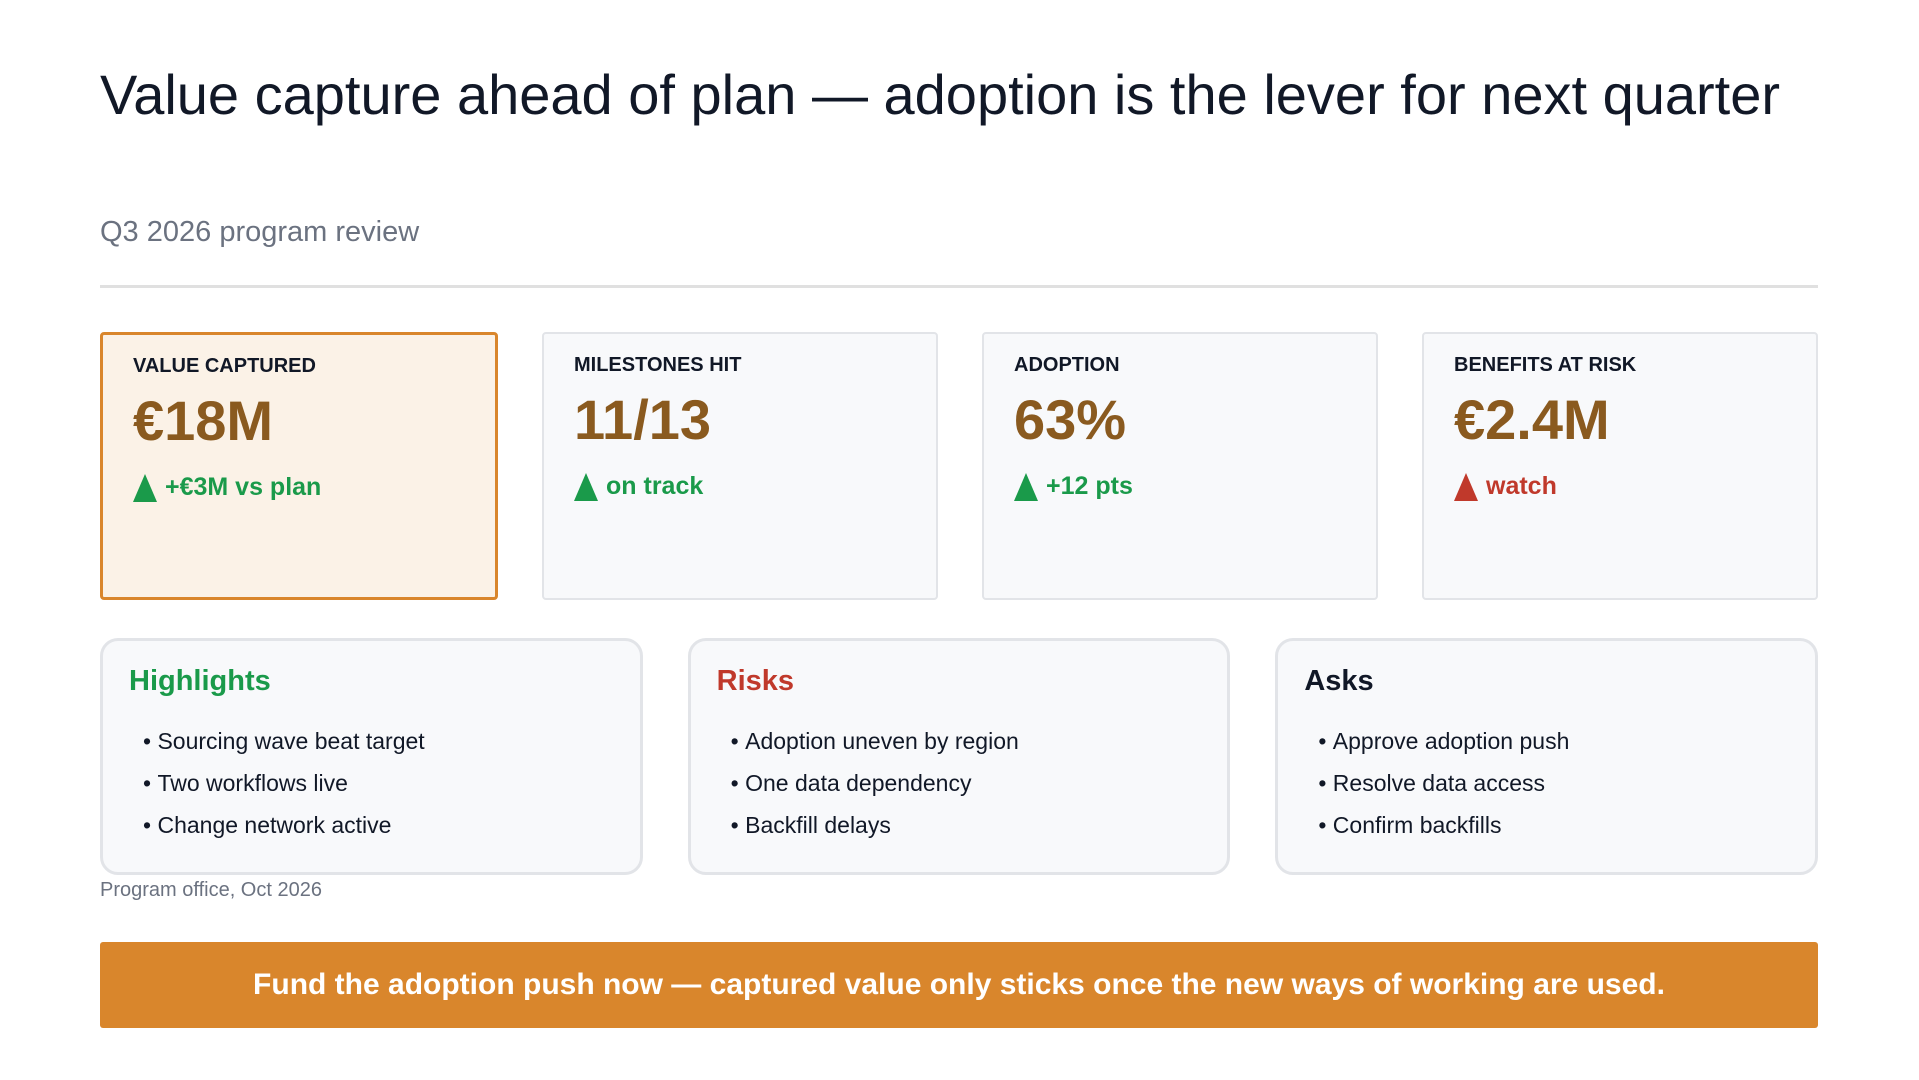  What do you see at coordinates (299, 466) in the screenshot?
I see `kpi-card: VALUE CAPTURED €18M +€3M vs plan` at bounding box center [299, 466].